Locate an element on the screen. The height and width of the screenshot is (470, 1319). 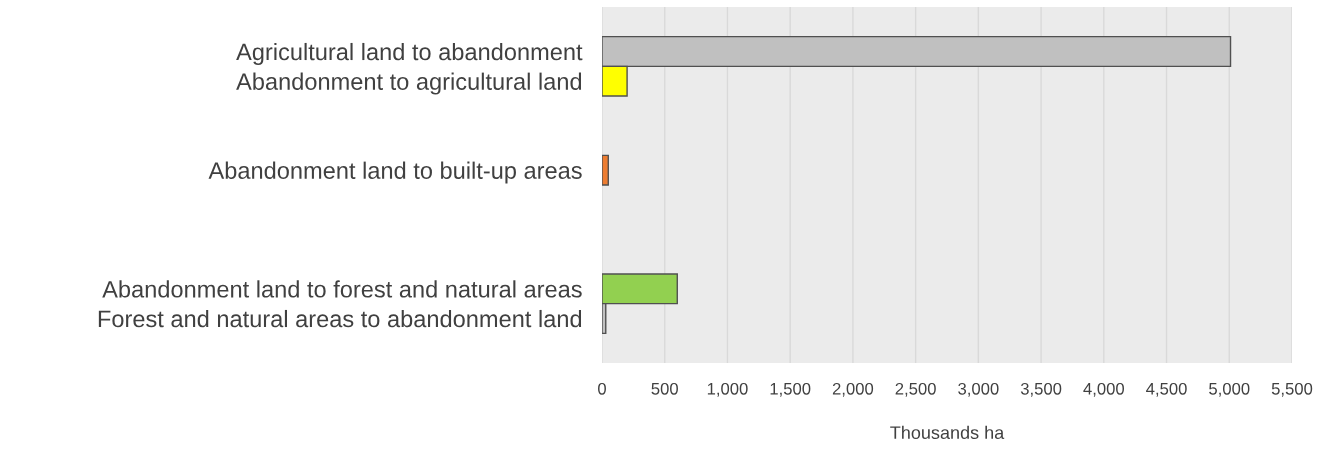
y-tick-label: Abandonment land to built-up areas is located at coordinates (395, 172).